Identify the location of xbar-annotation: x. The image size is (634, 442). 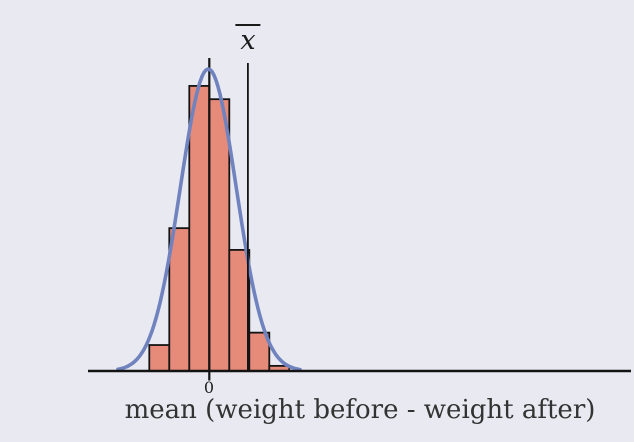
(248, 39).